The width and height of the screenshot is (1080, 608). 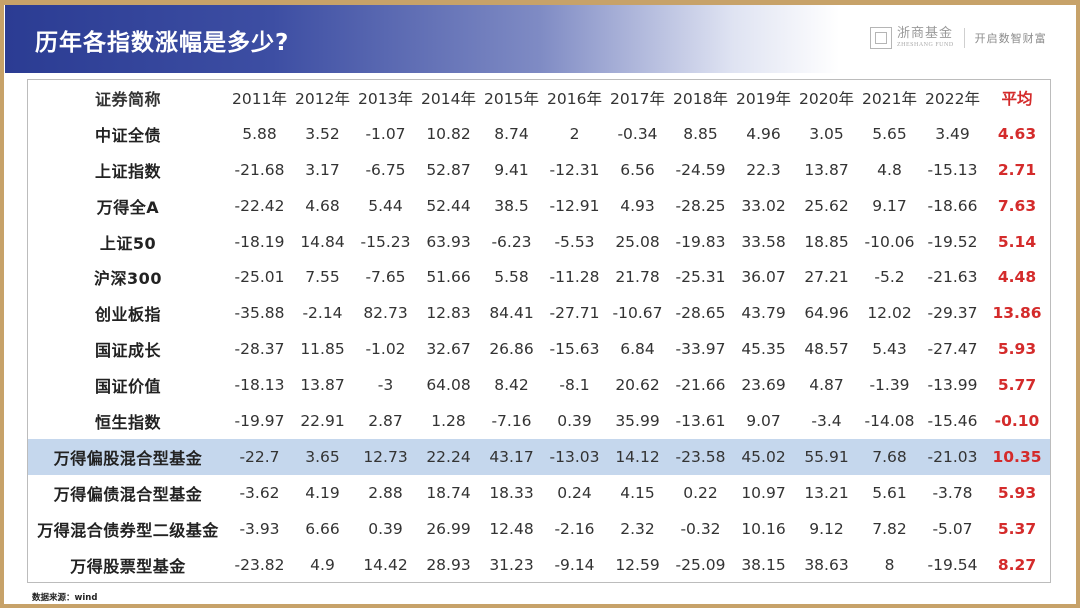 What do you see at coordinates (259, 564) in the screenshot?
I see `value-cell: -23.82` at bounding box center [259, 564].